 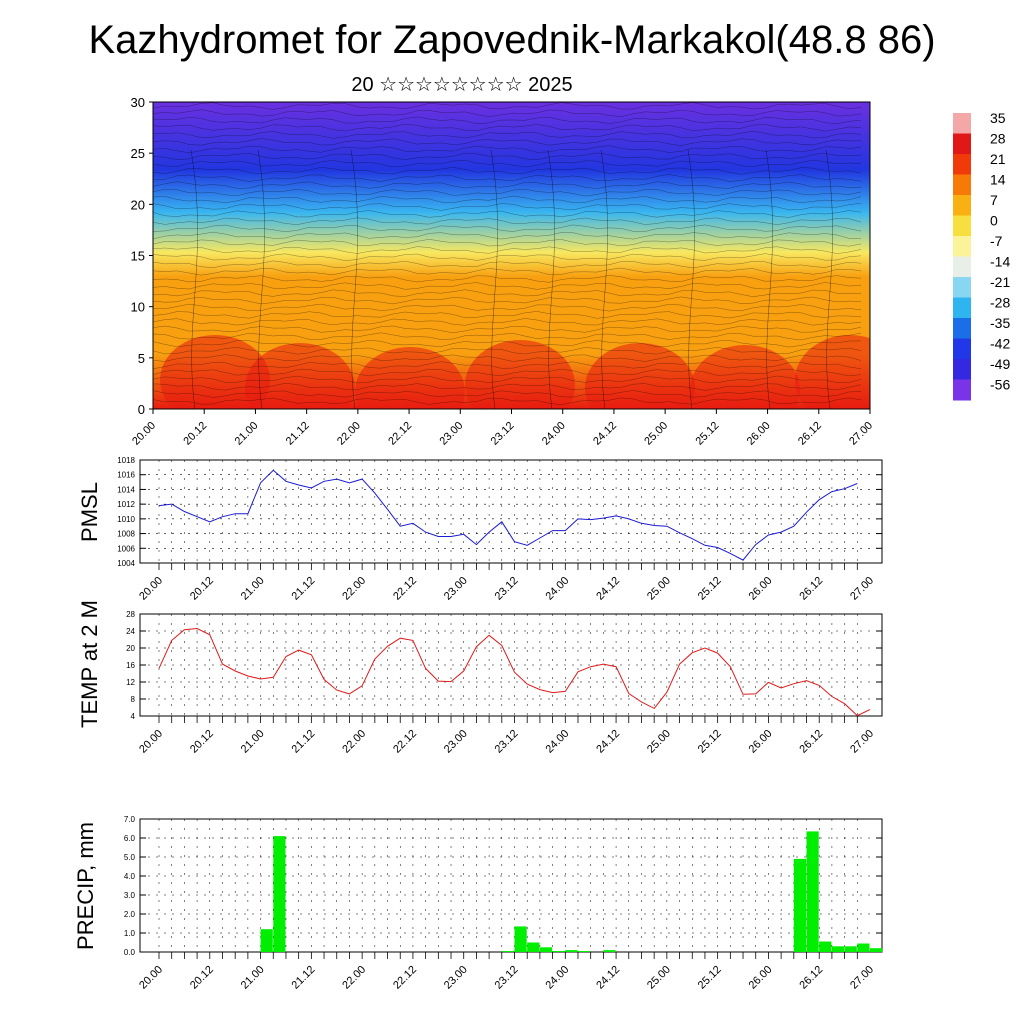 I want to click on panel-1-xtick-label-2: 21.00, so click(x=253, y=589).